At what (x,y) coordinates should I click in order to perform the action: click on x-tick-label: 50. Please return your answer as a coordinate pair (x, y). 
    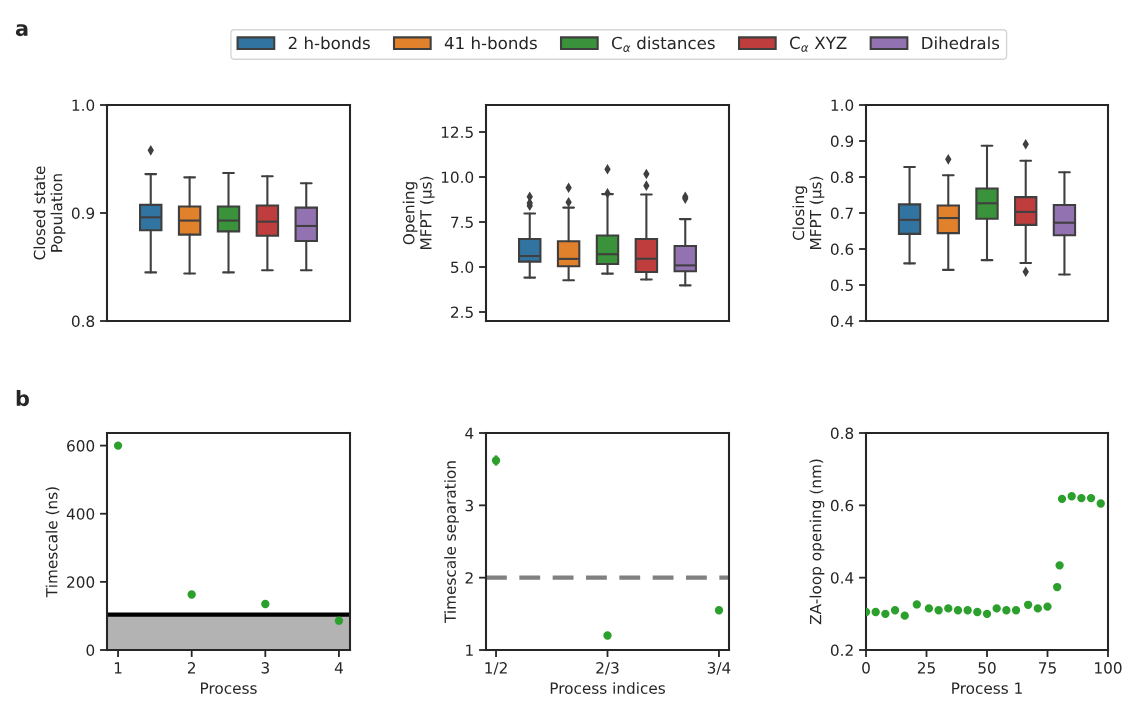
    Looking at the image, I should click on (987, 668).